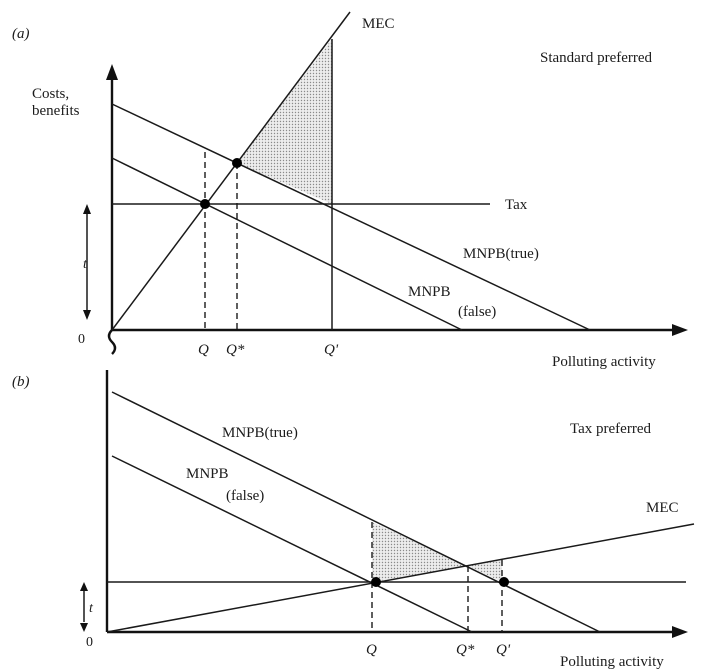 The image size is (709, 670). What do you see at coordinates (680, 330) in the screenshot?
I see `panel-a-x-arrow` at bounding box center [680, 330].